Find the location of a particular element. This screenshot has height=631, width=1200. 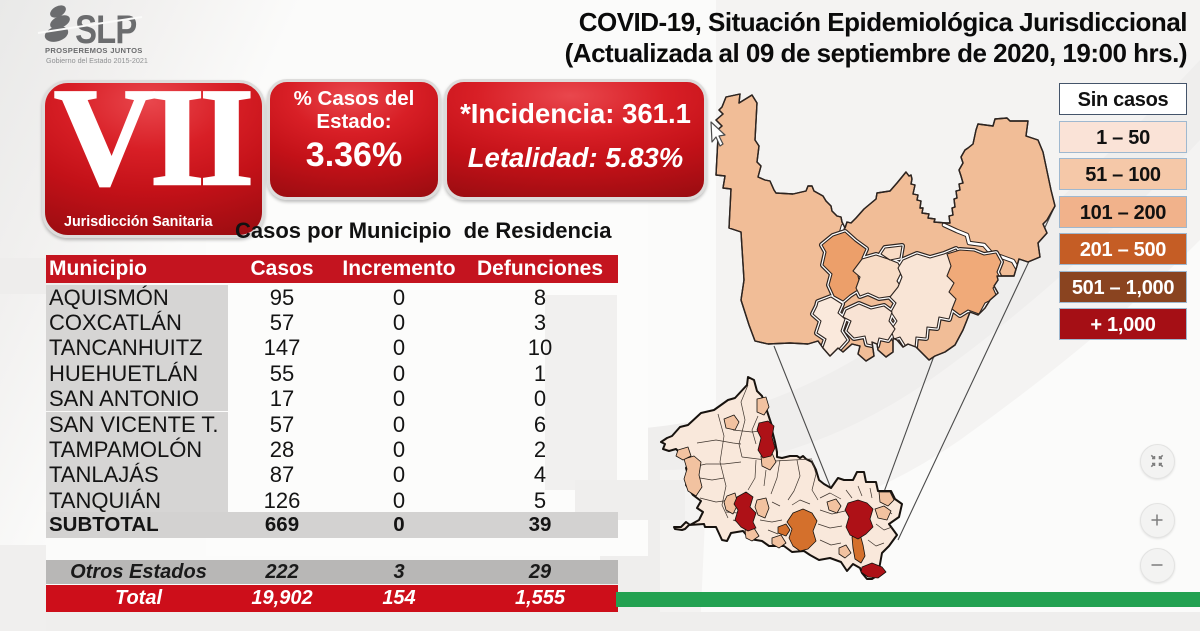

svg-text: SLP is located at coordinates (106, 29).